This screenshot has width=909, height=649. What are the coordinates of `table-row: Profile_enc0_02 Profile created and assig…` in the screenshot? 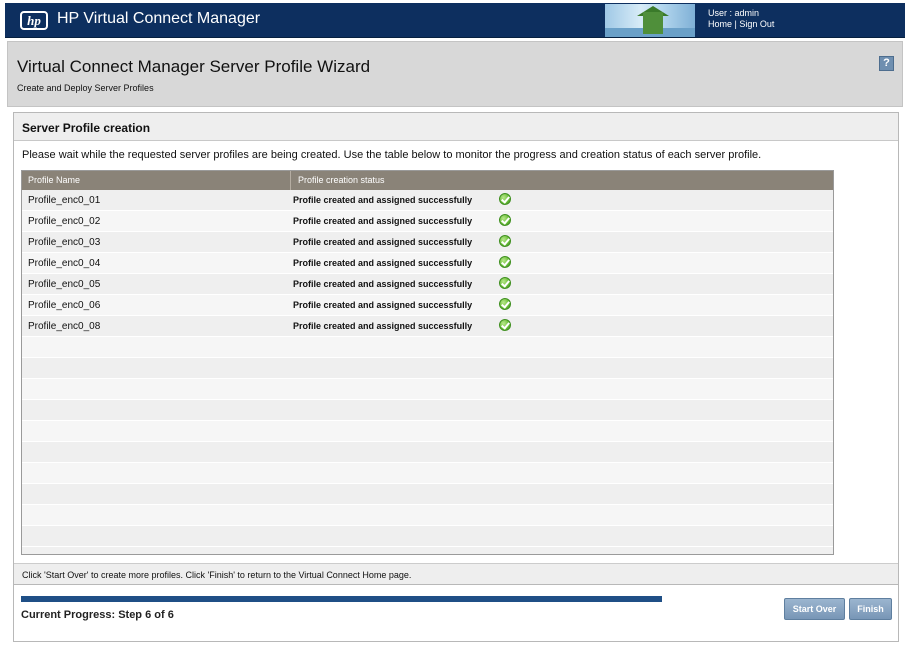 It's located at (427, 221).